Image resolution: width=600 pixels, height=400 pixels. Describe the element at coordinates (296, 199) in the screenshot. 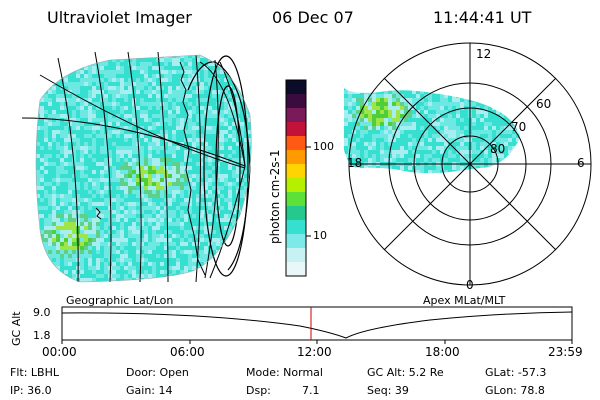

I see `colorbar-band` at that location.